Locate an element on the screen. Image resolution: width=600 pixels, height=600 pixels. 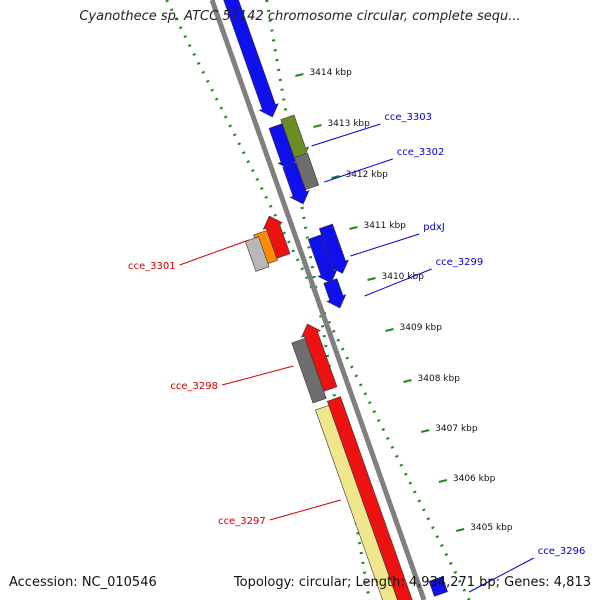
tick-label: 3412 kbp is located at coordinates (366, 175).